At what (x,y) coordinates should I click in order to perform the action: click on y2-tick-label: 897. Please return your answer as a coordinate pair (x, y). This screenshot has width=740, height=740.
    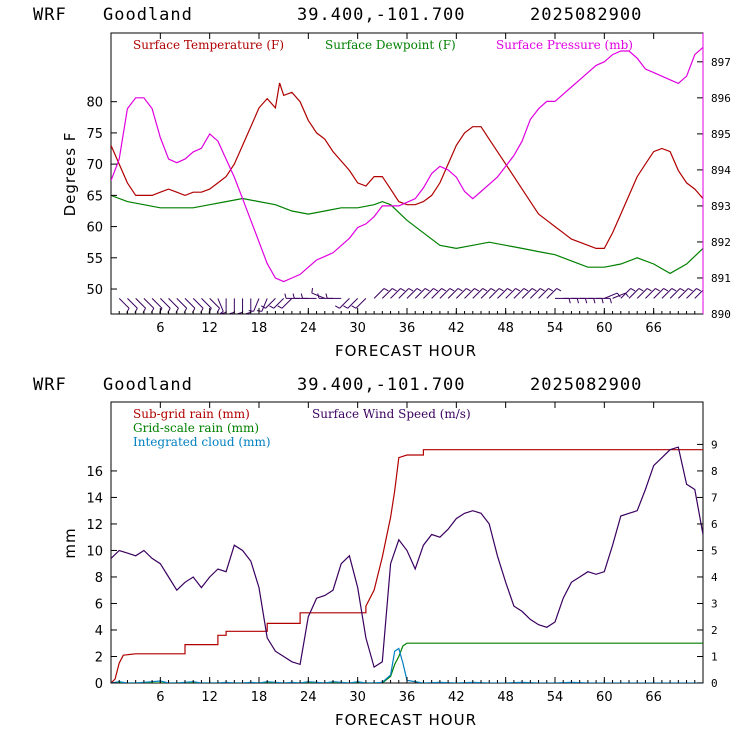
    Looking at the image, I should click on (721, 62).